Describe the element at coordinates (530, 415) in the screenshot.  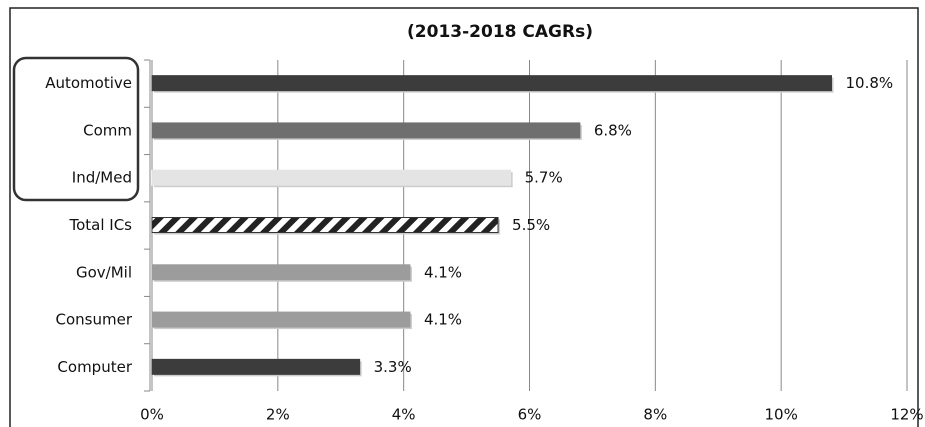
I see `x-tick-label: 6%` at that location.